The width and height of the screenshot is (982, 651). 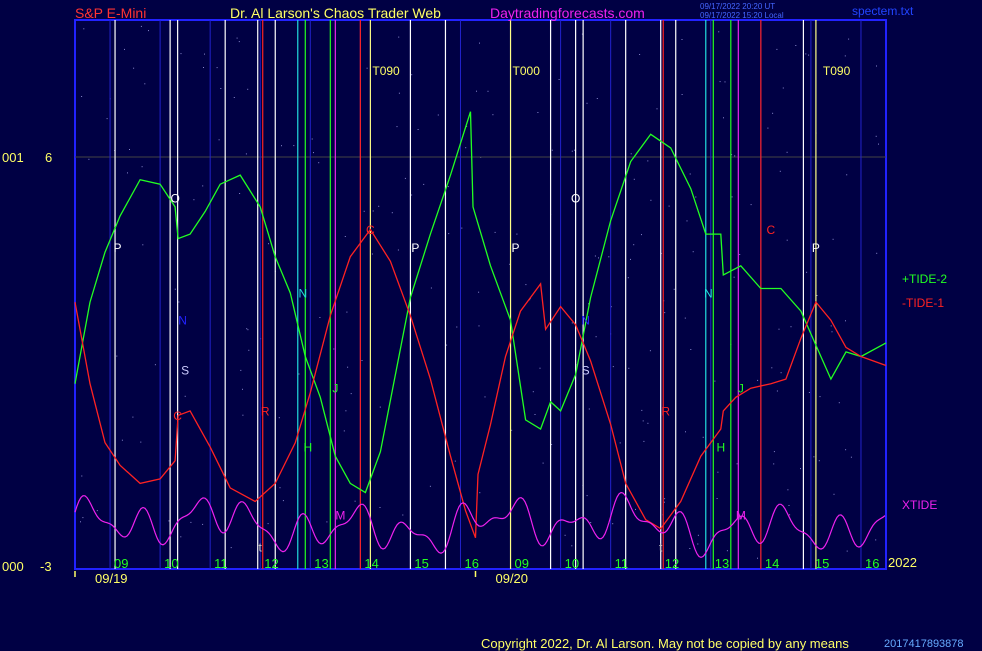 I want to click on timing-marker-label: T000, so click(x=527, y=71).